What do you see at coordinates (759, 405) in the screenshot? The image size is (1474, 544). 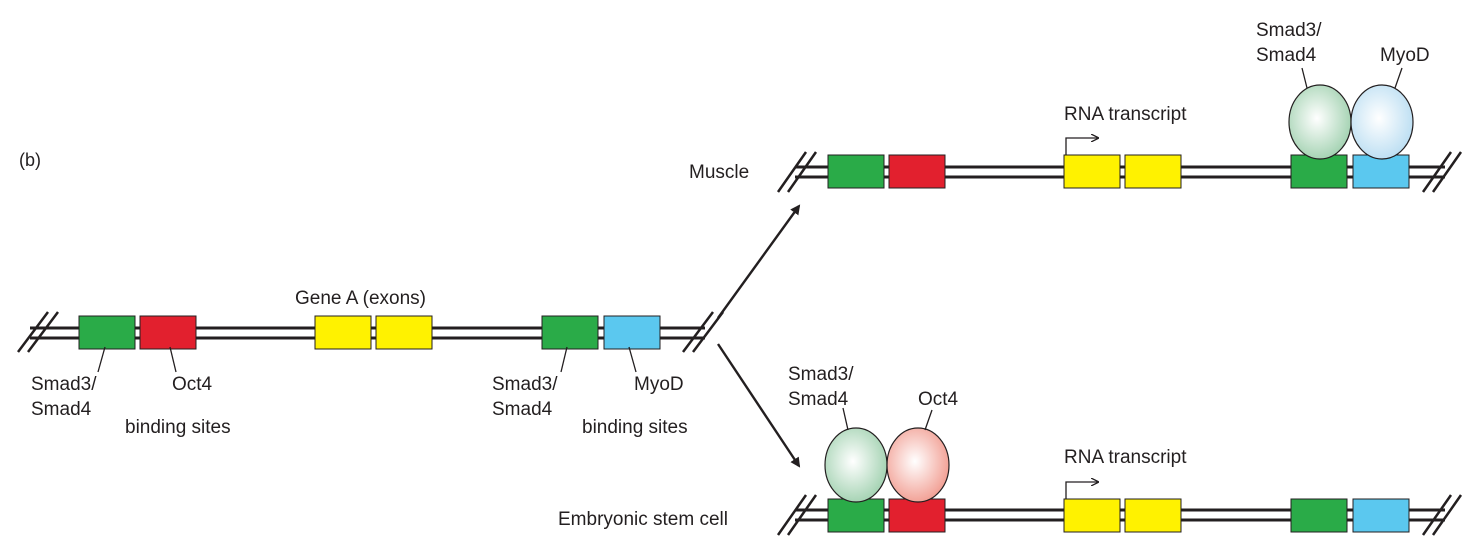 I see `arrow-to-esc` at bounding box center [759, 405].